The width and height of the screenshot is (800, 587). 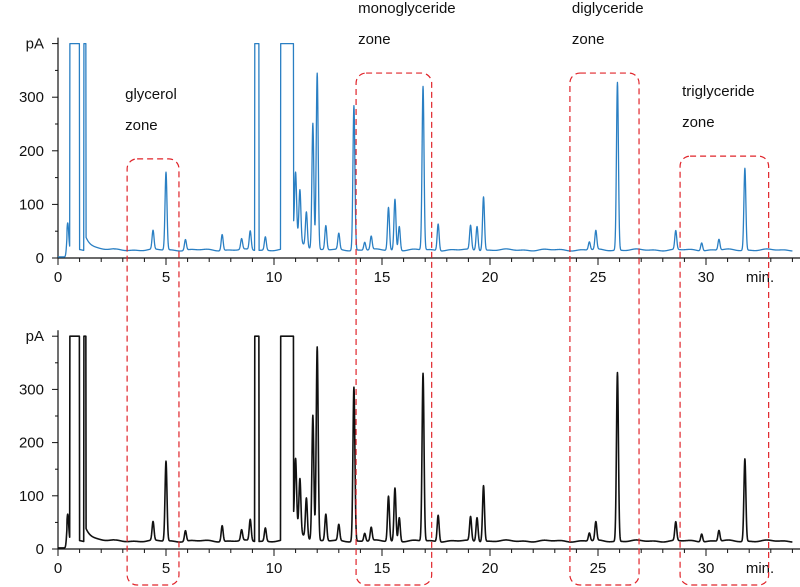 What do you see at coordinates (151, 94) in the screenshot?
I see `zone-label: glycerol` at bounding box center [151, 94].